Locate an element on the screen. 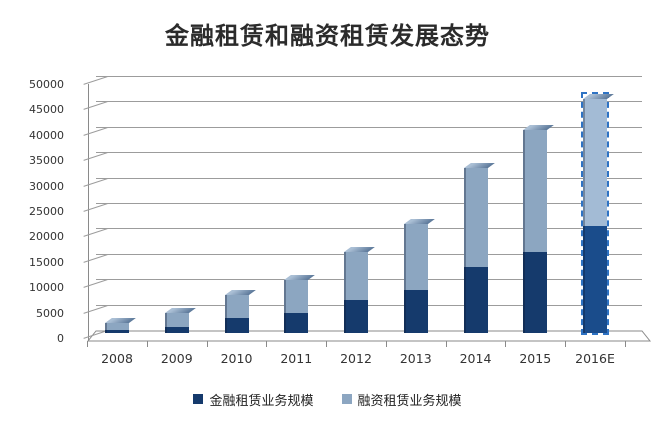  bar-2016E is located at coordinates (597, 213).